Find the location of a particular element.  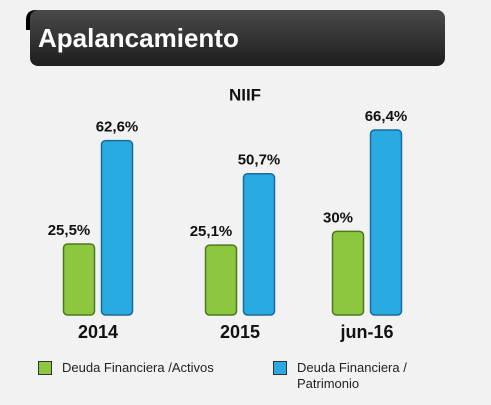

legend-item: Deuda Financiera / Patrimonio is located at coordinates (348, 376).